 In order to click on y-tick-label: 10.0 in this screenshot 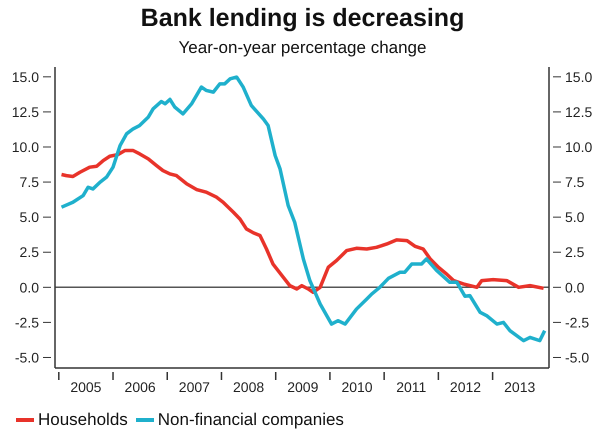, I will do `click(26, 146)`.